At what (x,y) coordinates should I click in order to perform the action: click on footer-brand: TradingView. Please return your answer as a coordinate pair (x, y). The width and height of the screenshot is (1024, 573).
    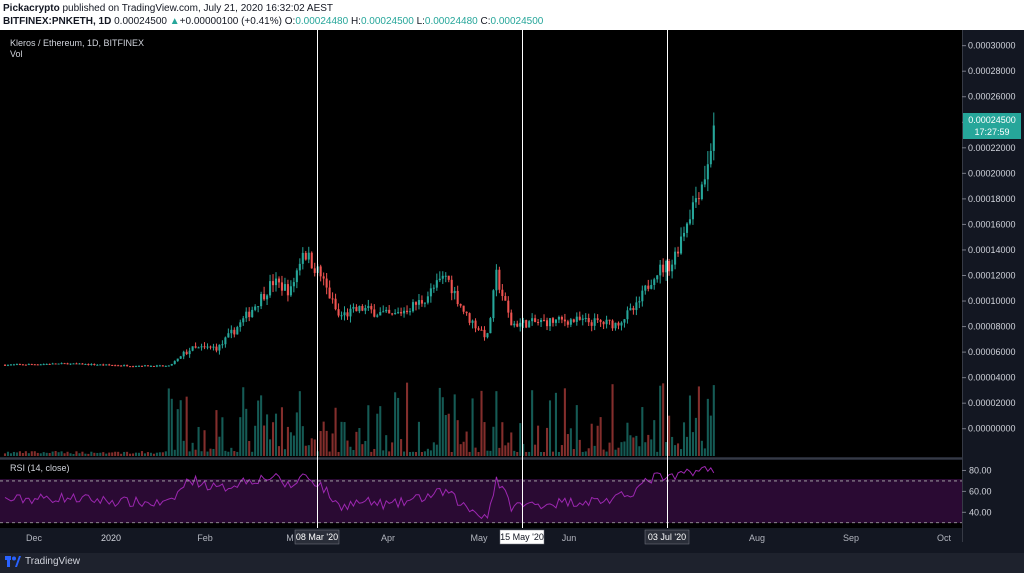
    Looking at the image, I should click on (53, 561).